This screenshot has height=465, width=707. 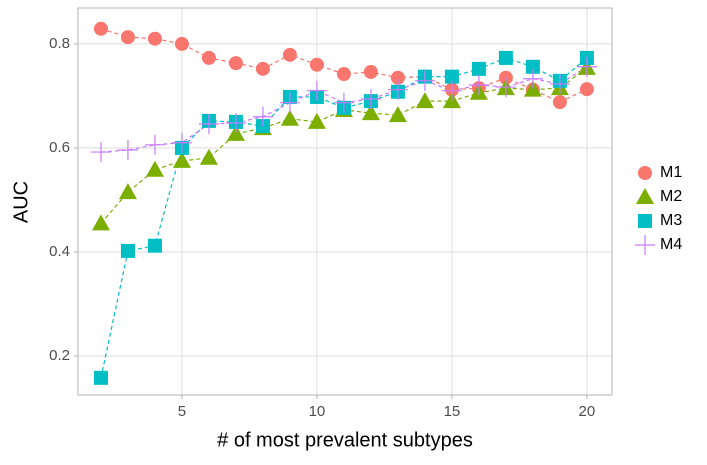 What do you see at coordinates (587, 411) in the screenshot?
I see `x-tick-label: 20` at bounding box center [587, 411].